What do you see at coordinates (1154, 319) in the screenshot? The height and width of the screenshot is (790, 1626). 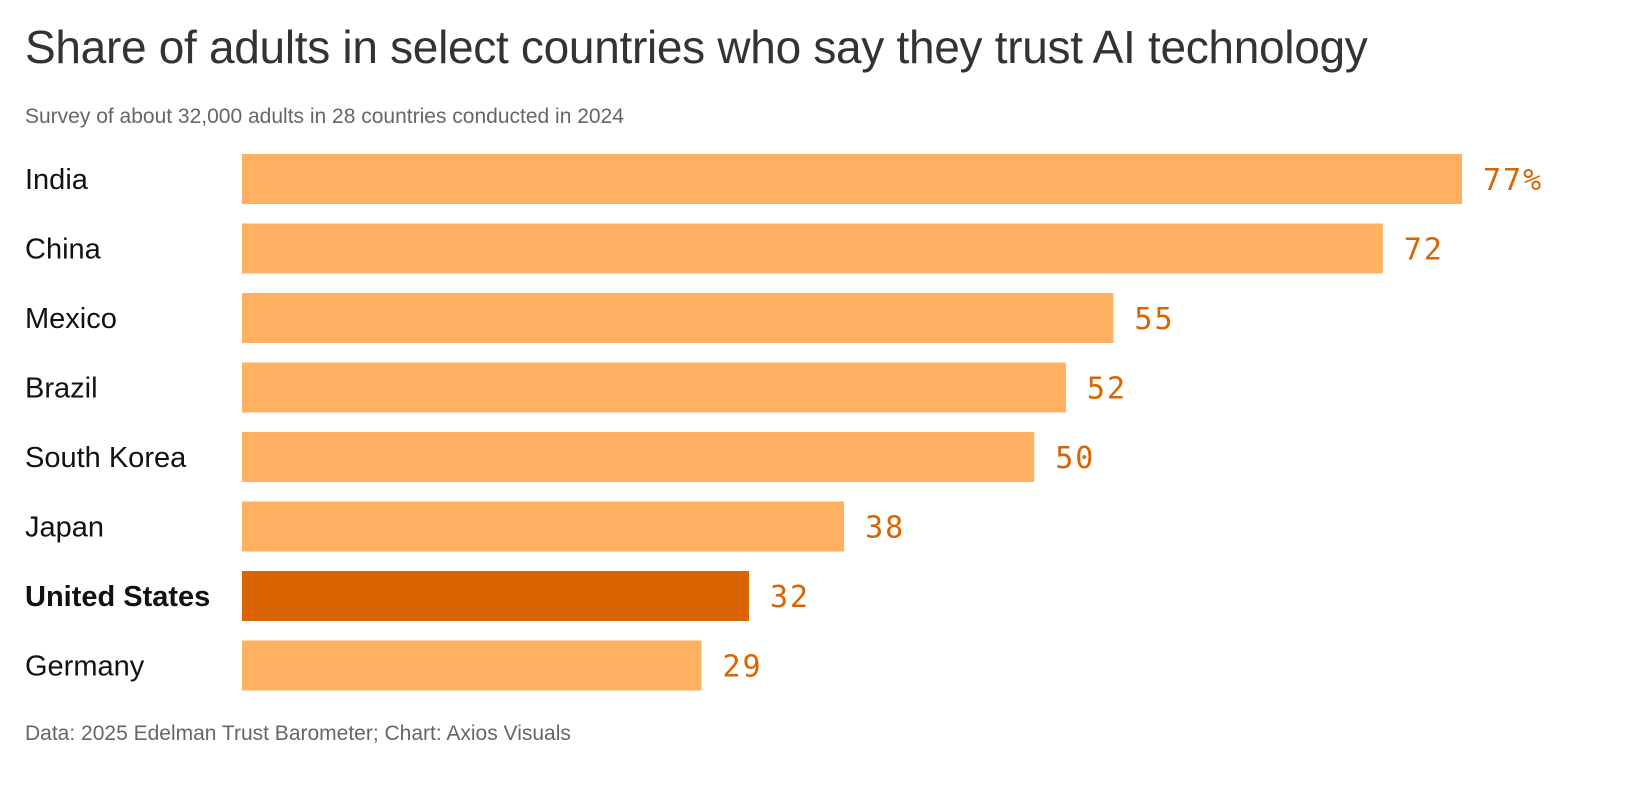 I see `value-label-mexico: 55` at bounding box center [1154, 319].